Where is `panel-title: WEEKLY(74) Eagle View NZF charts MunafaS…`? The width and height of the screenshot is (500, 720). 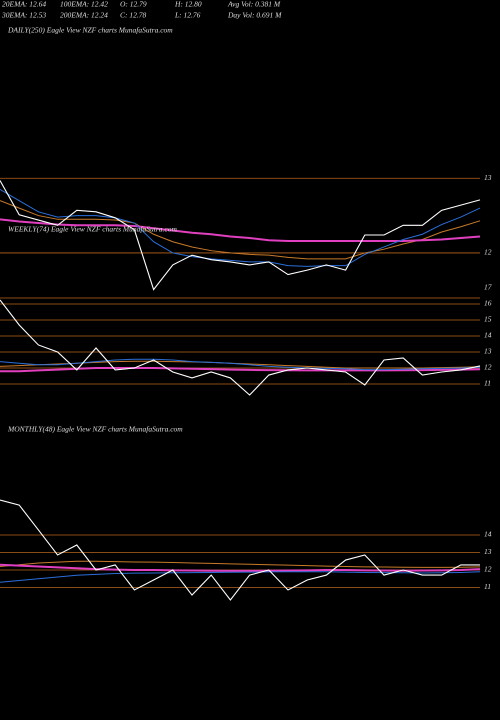
panel-title: WEEKLY(74) Eagle View NZF charts MunafaS… is located at coordinates (92, 229).